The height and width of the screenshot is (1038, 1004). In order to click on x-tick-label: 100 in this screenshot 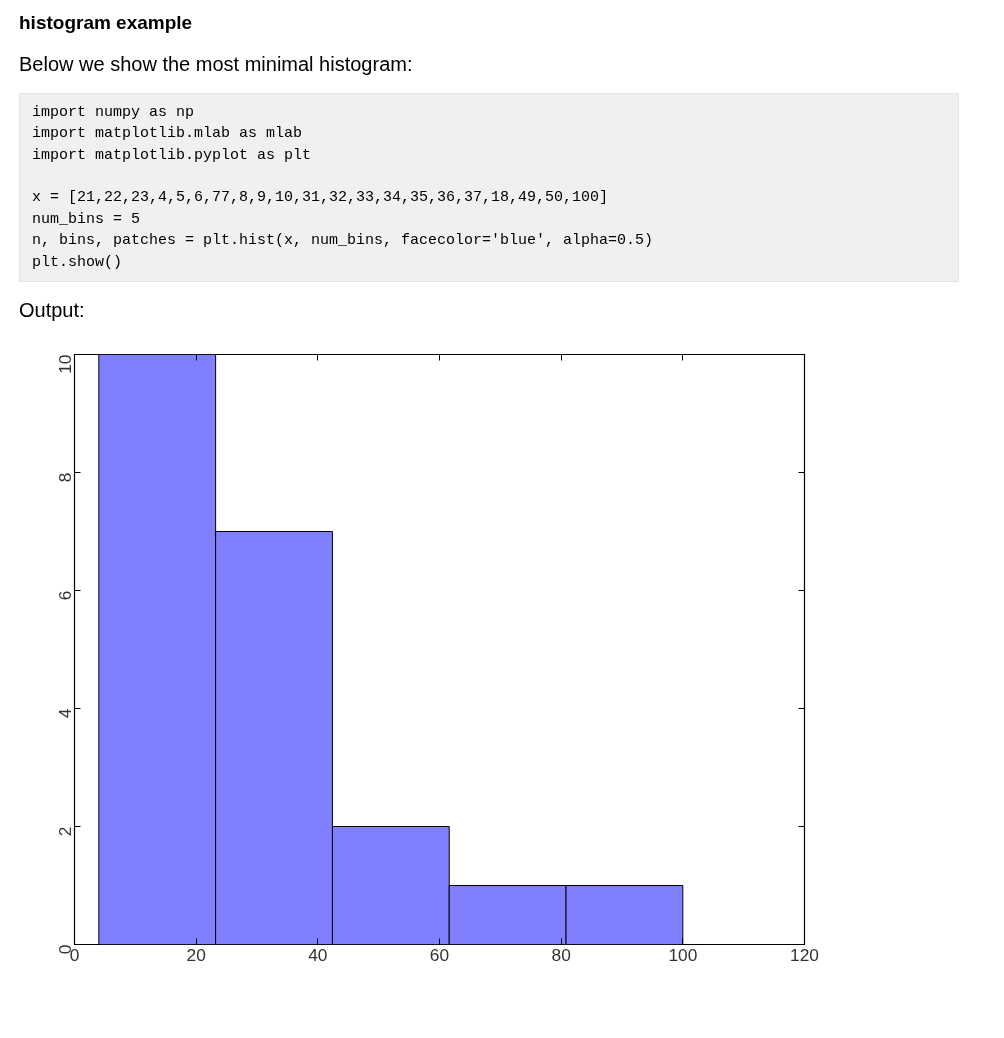, I will do `click(683, 954)`.